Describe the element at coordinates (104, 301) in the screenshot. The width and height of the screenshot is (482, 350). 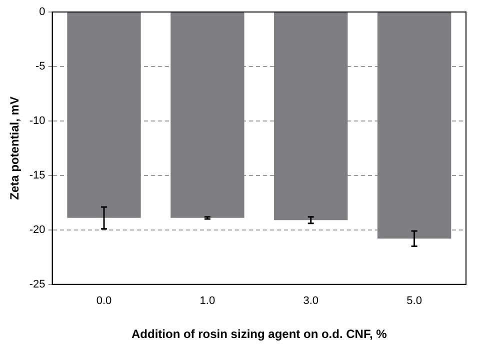
I see `x-tick-label: 0.0` at that location.